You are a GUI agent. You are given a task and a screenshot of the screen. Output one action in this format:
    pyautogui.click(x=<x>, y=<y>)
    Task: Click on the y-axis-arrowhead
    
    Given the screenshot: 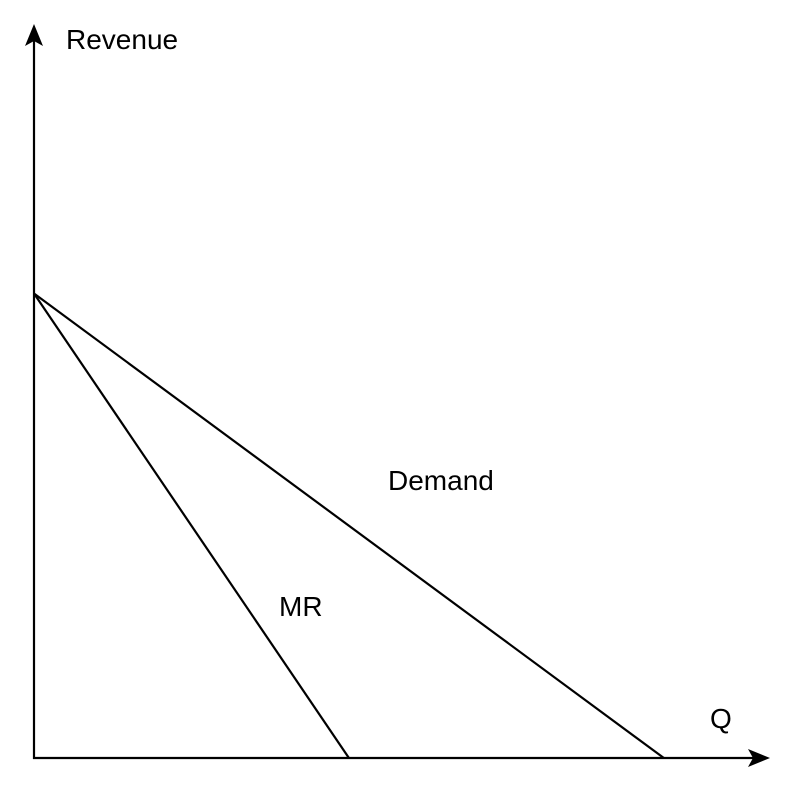 What is the action you would take?
    pyautogui.click(x=34, y=35)
    